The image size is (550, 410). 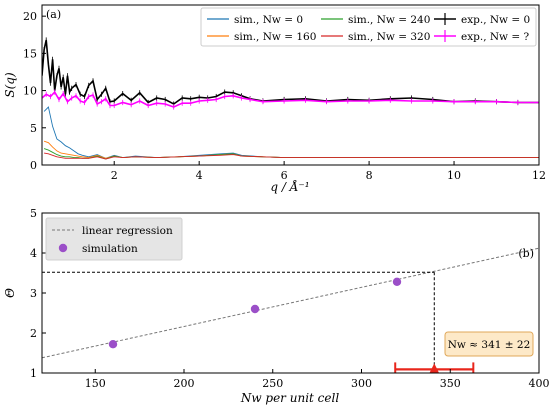 I want to click on legend-entry-simulation: simulation, so click(x=98, y=249).